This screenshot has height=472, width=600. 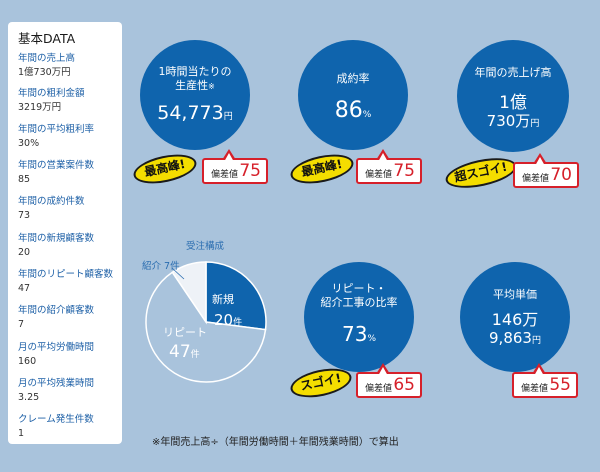 What do you see at coordinates (359, 302) in the screenshot?
I see `repeat-ratio-title-line2: 紹介工事の比率` at bounding box center [359, 302].